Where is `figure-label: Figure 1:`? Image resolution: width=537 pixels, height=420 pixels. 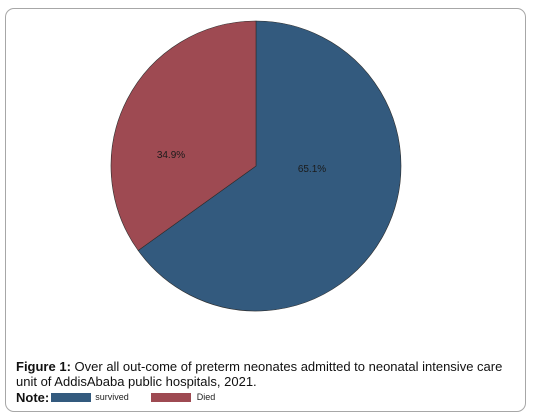 figure-label: Figure 1: is located at coordinates (43, 366).